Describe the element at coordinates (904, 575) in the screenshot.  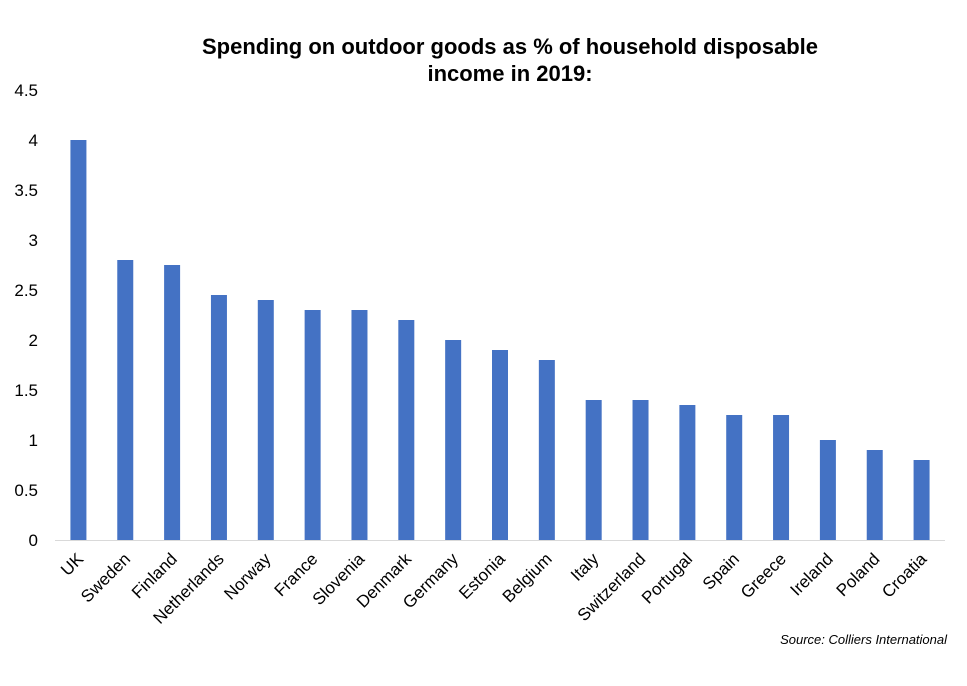
I see `x-tick-label: Croatia` at that location.